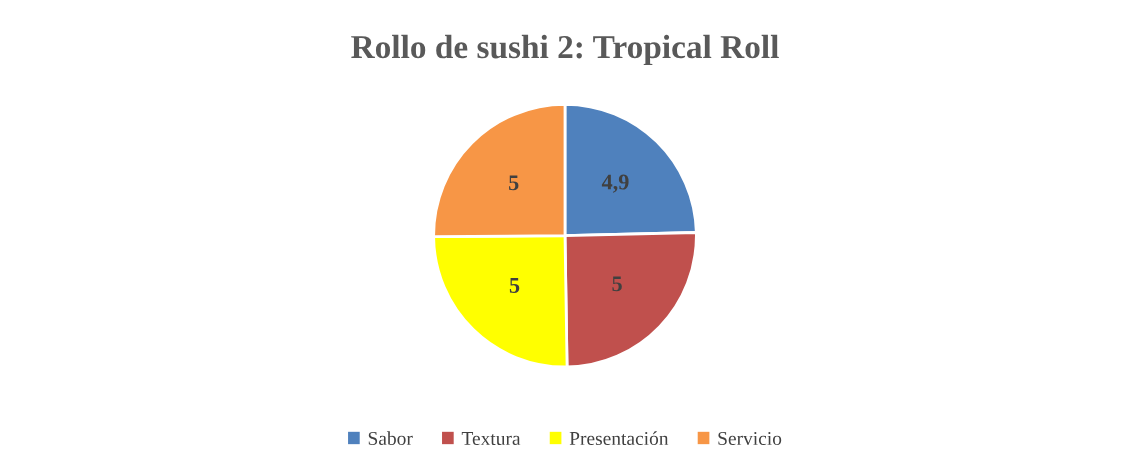 The width and height of the screenshot is (1130, 476). I want to click on data-label: 4,9, so click(615, 183).